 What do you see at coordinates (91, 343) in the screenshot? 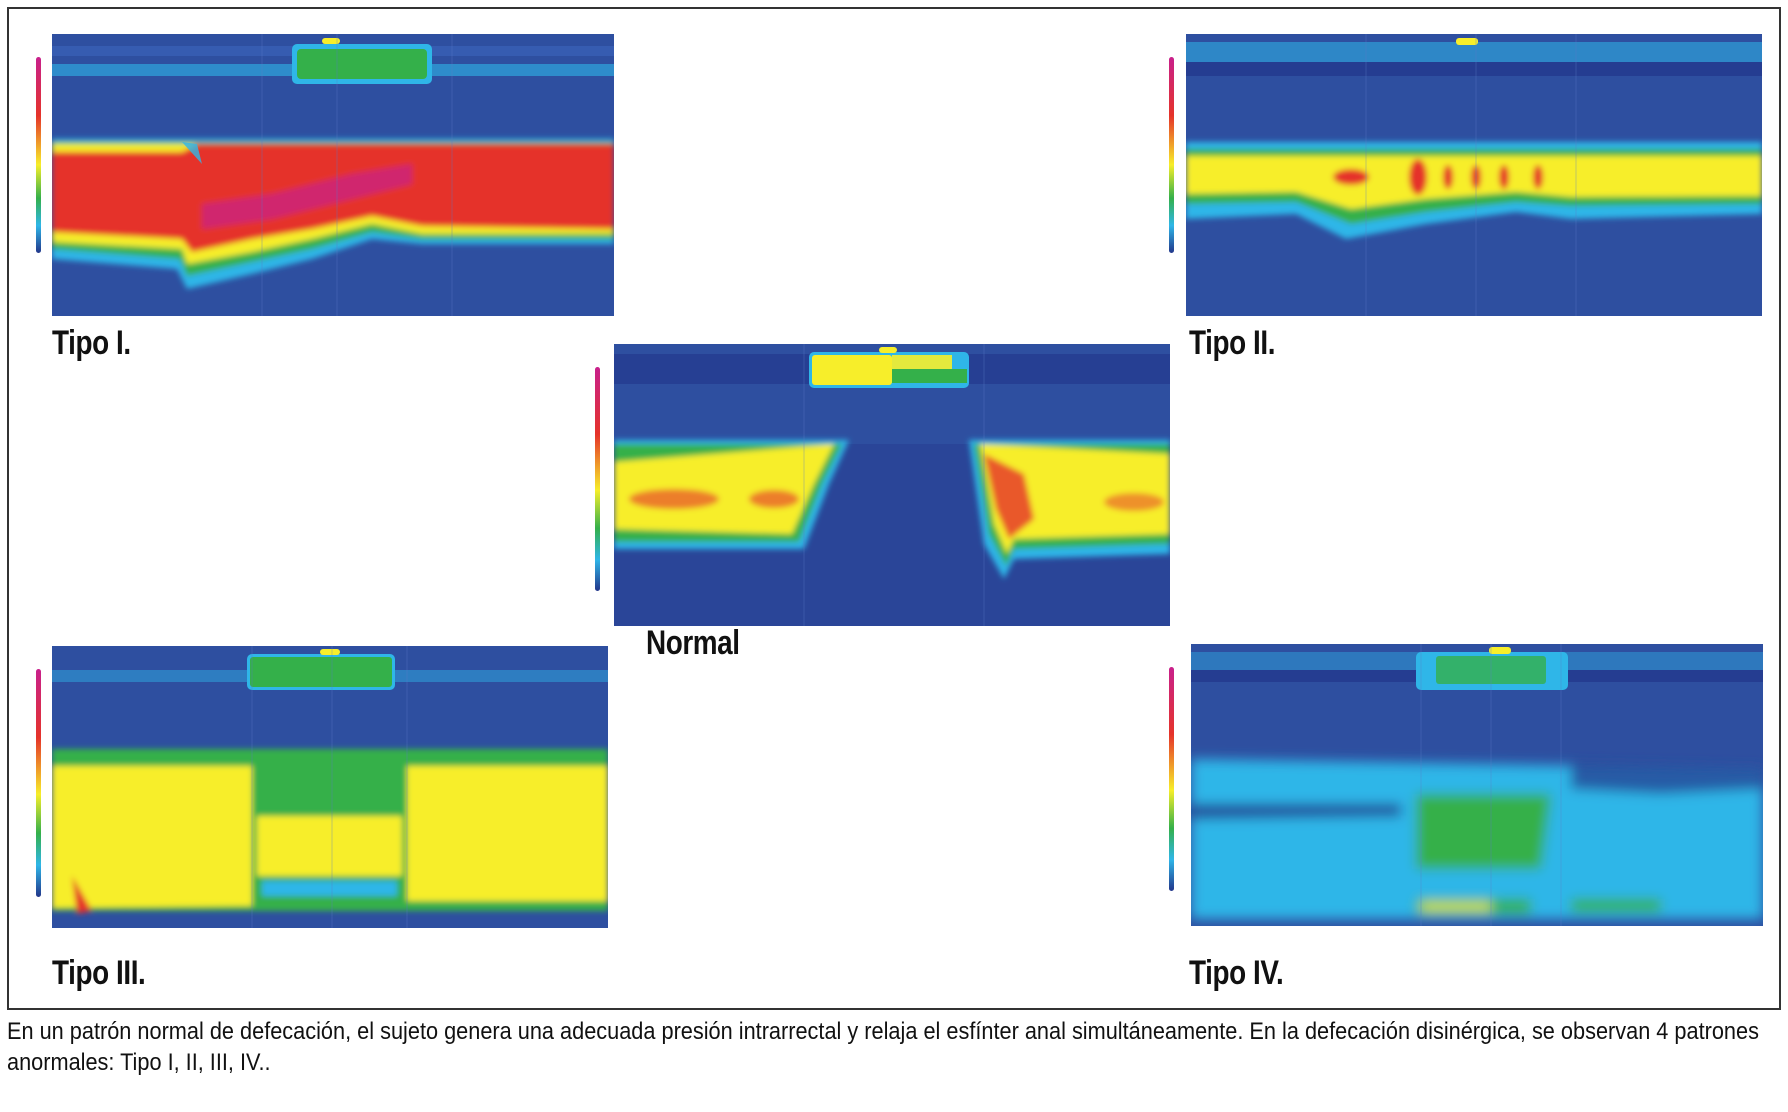
I see `panel-label-tipo1: Tipo I.` at bounding box center [91, 343].